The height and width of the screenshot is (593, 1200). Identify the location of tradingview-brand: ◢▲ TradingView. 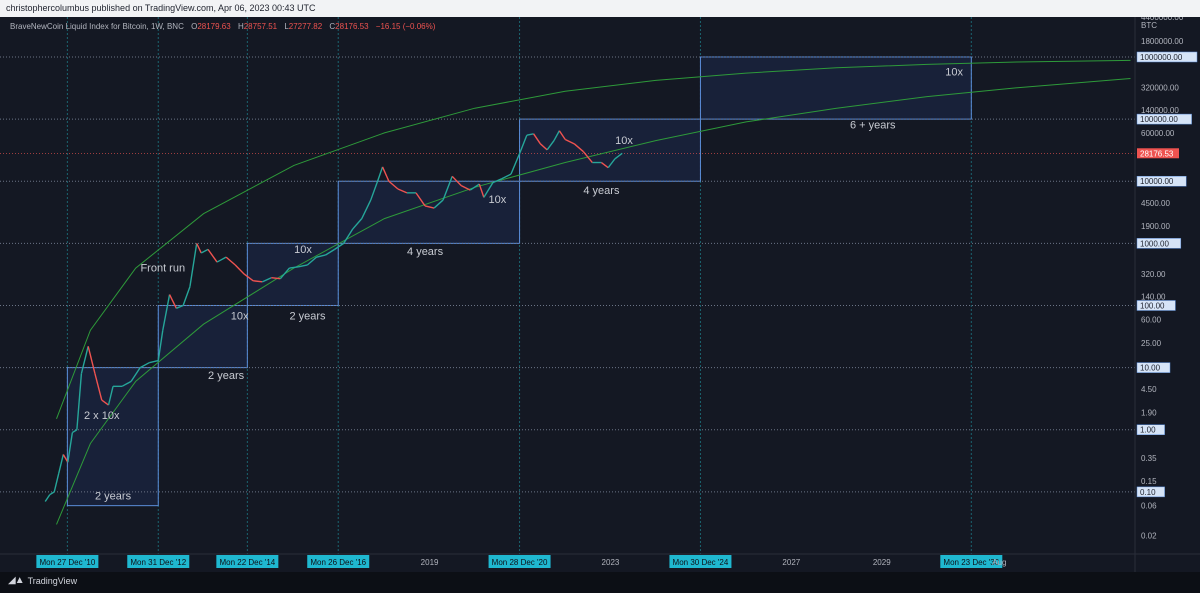
(42, 580).